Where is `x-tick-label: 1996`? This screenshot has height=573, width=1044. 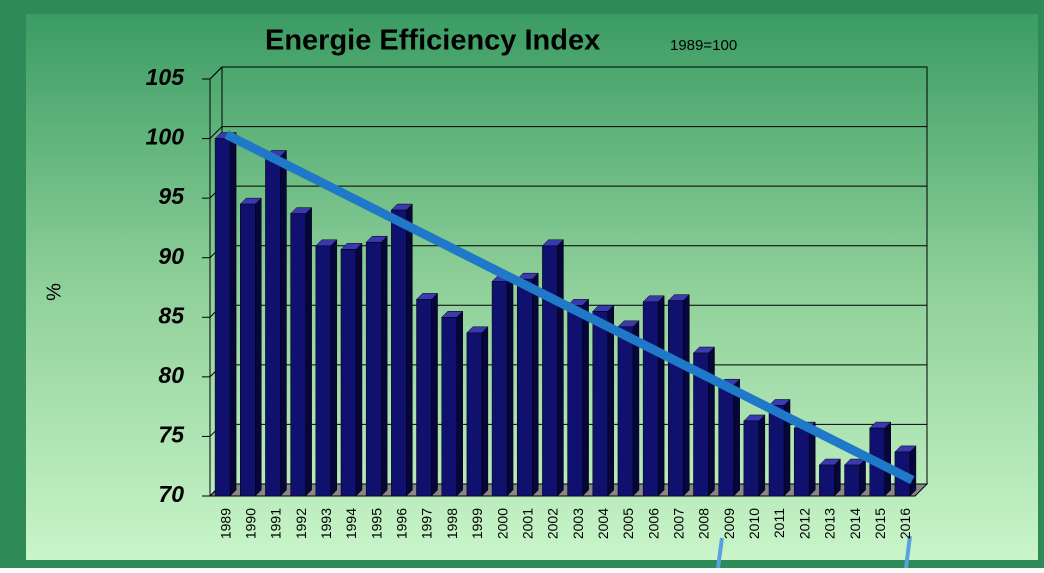
x-tick-label: 1996 is located at coordinates (402, 523).